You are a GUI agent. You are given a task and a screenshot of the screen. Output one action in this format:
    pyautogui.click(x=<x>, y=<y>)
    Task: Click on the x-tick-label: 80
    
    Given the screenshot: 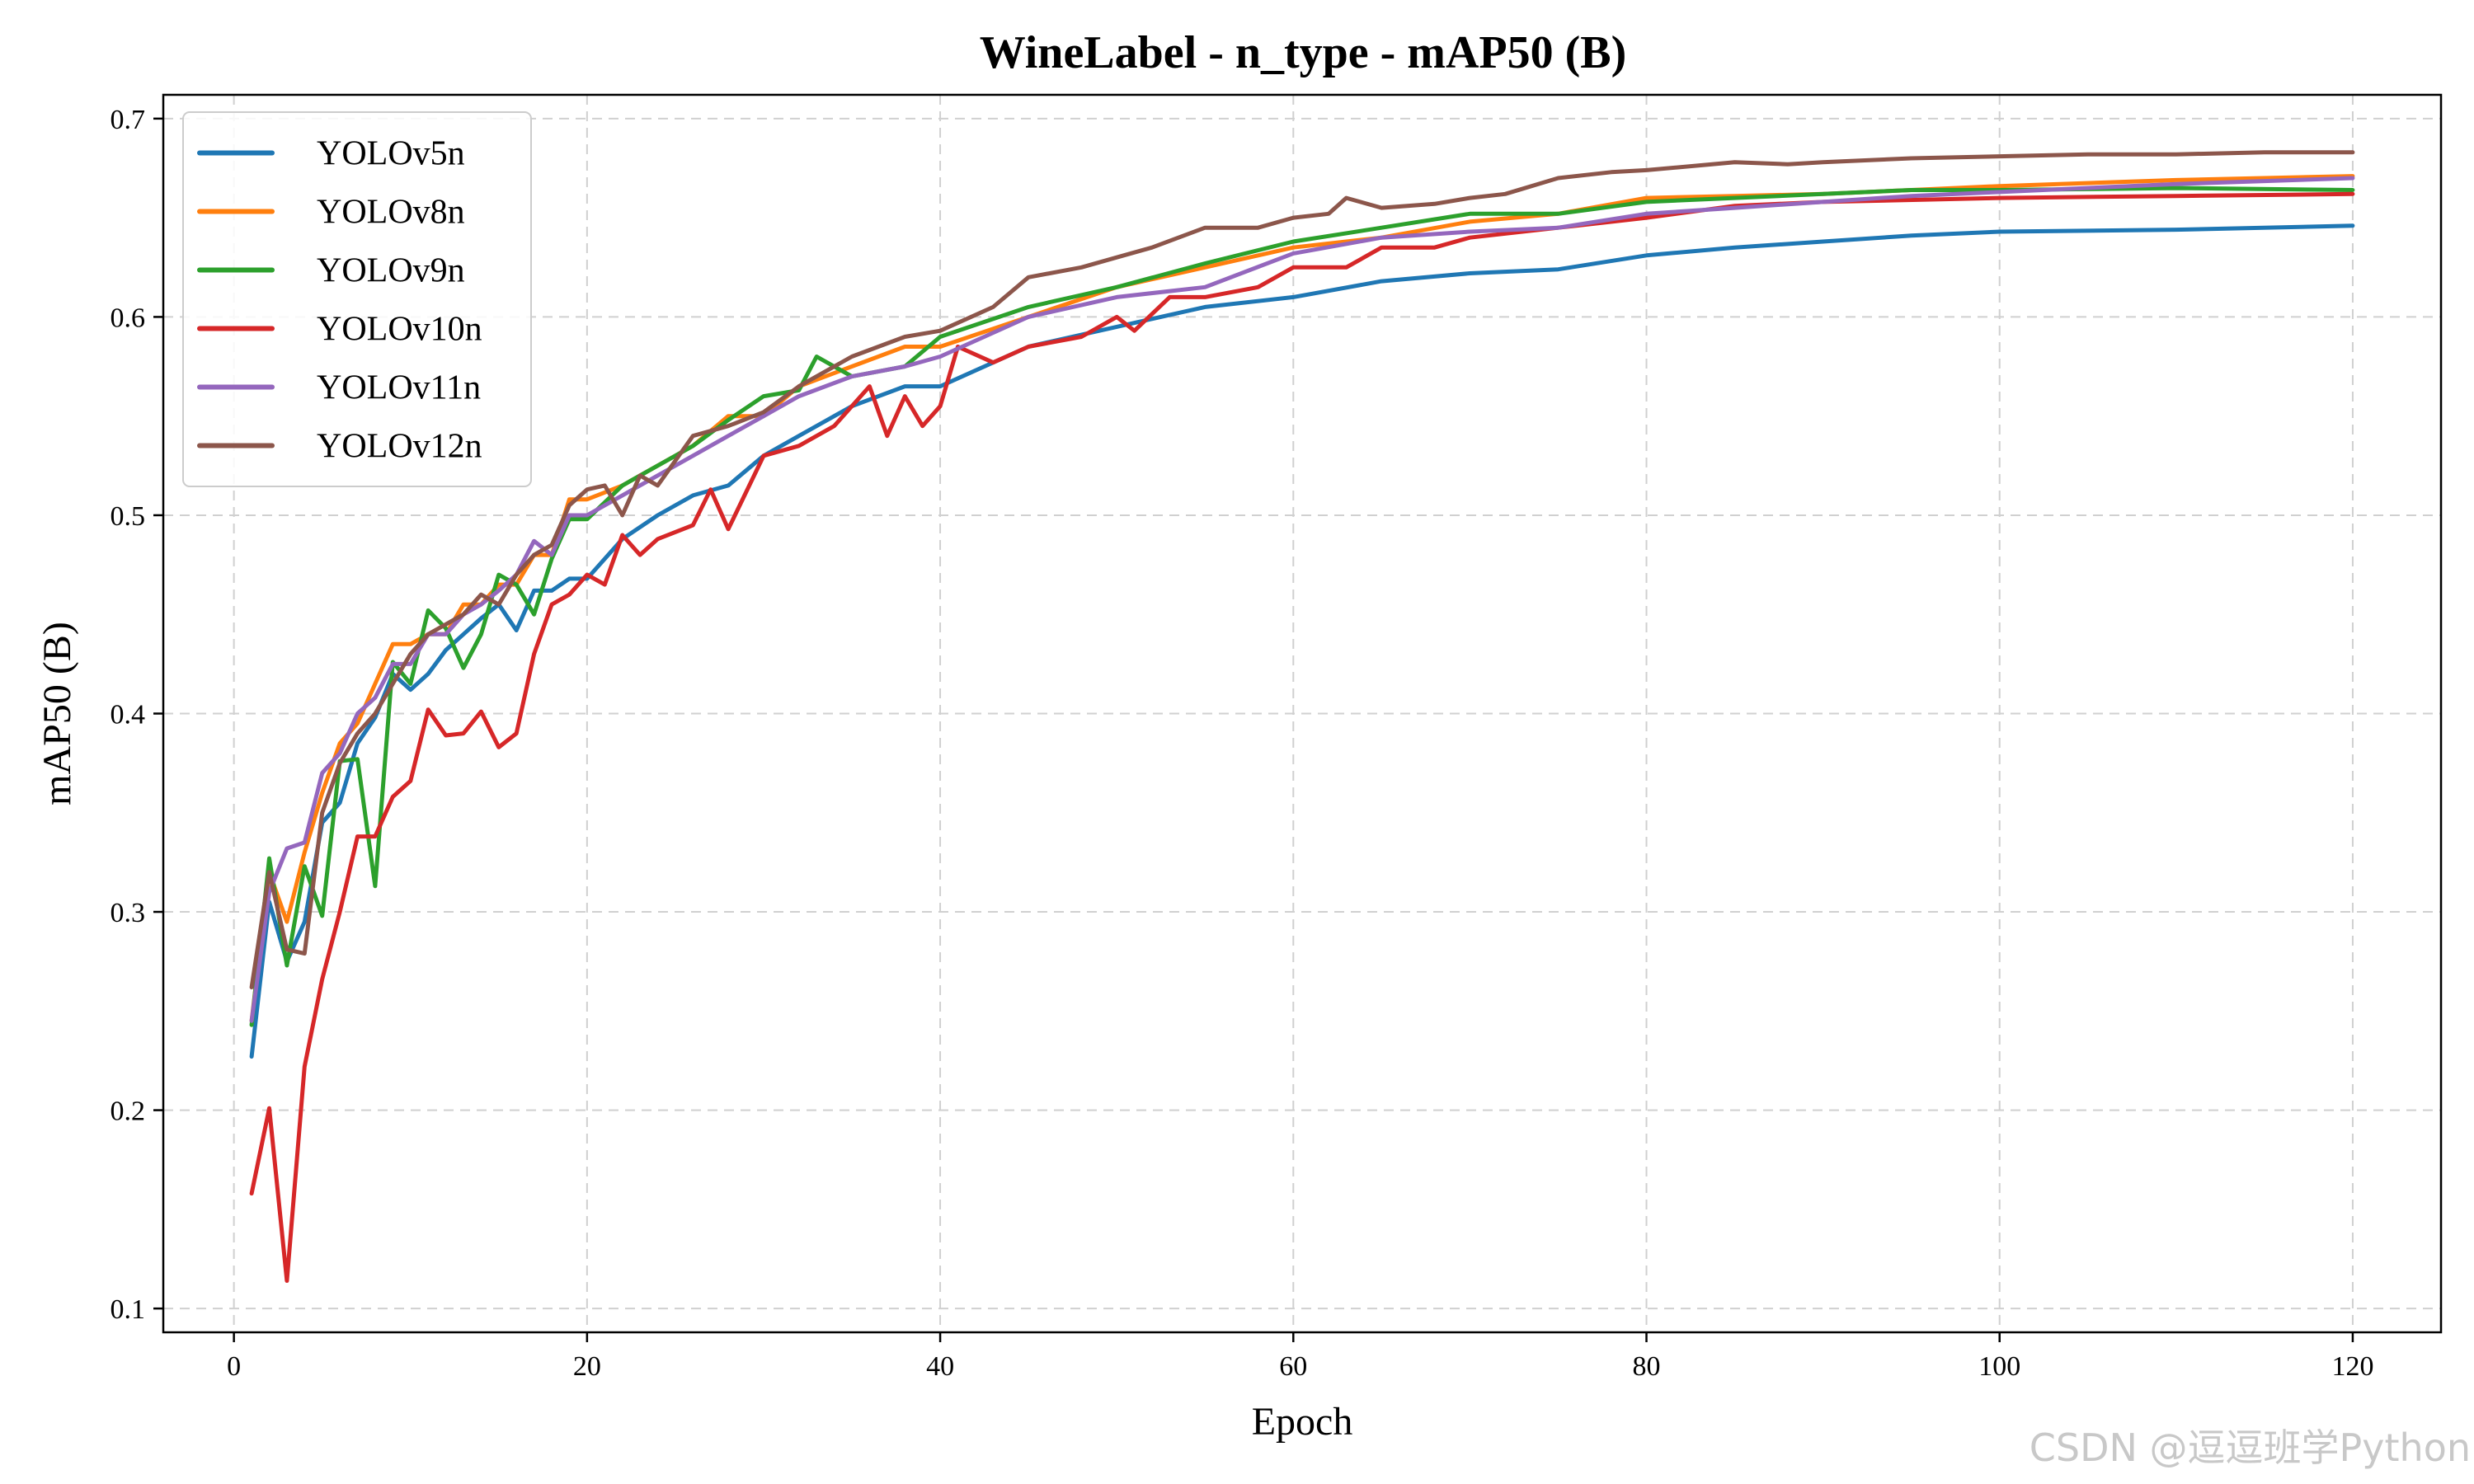 What is the action you would take?
    pyautogui.click(x=1647, y=1366)
    